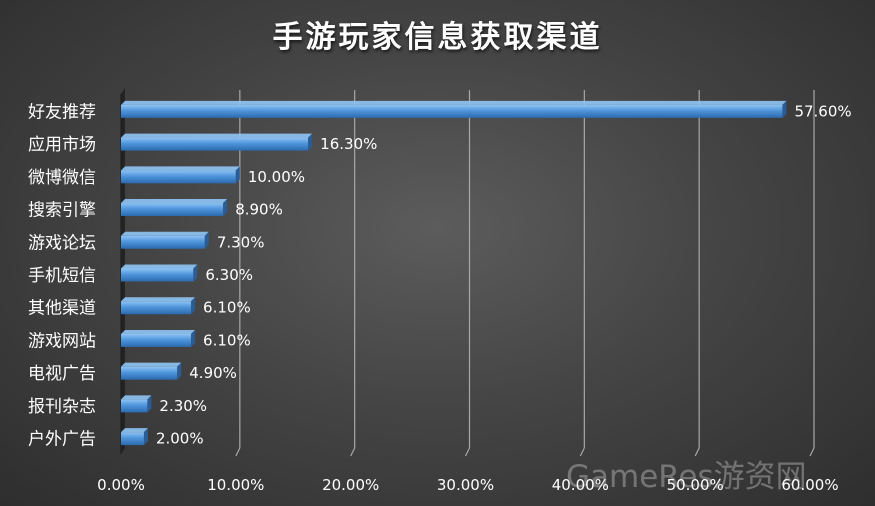  What do you see at coordinates (62, 145) in the screenshot?
I see `category-label: 应用市场` at bounding box center [62, 145].